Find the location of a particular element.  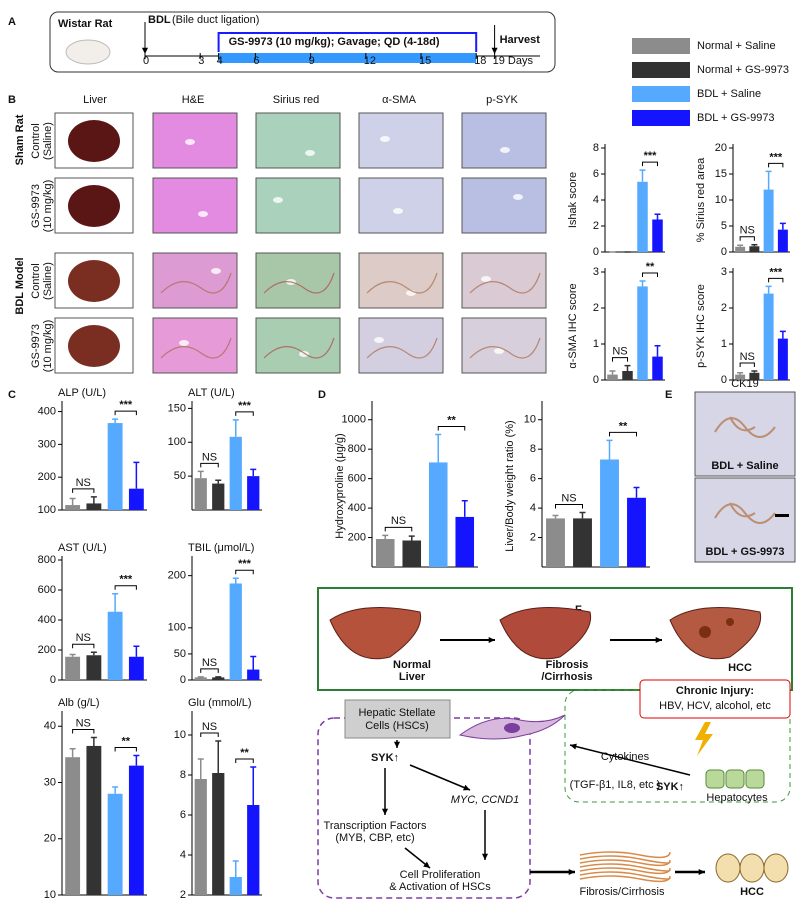

group-label: BDL Model is located at coordinates (20, 285).